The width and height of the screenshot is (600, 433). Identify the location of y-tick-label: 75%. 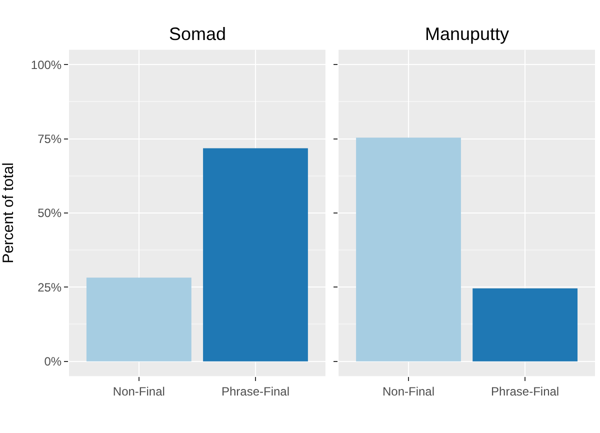
(50, 139).